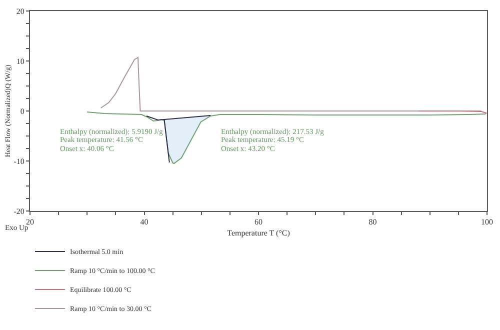 The width and height of the screenshot is (500, 330). What do you see at coordinates (258, 222) in the screenshot?
I see `x-tick-label: 60` at bounding box center [258, 222].